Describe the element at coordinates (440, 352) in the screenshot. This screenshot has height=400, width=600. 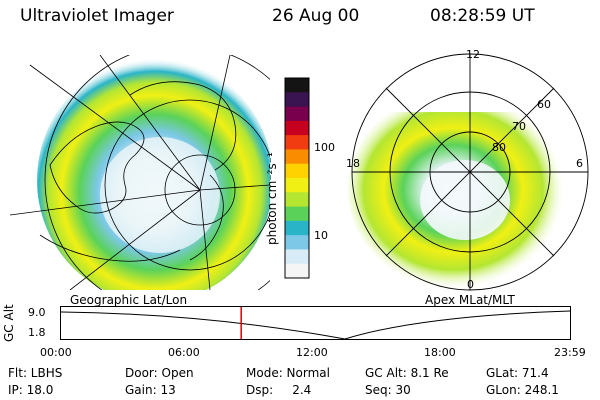
I see `altitude-xtick-1800: 18:00` at that location.